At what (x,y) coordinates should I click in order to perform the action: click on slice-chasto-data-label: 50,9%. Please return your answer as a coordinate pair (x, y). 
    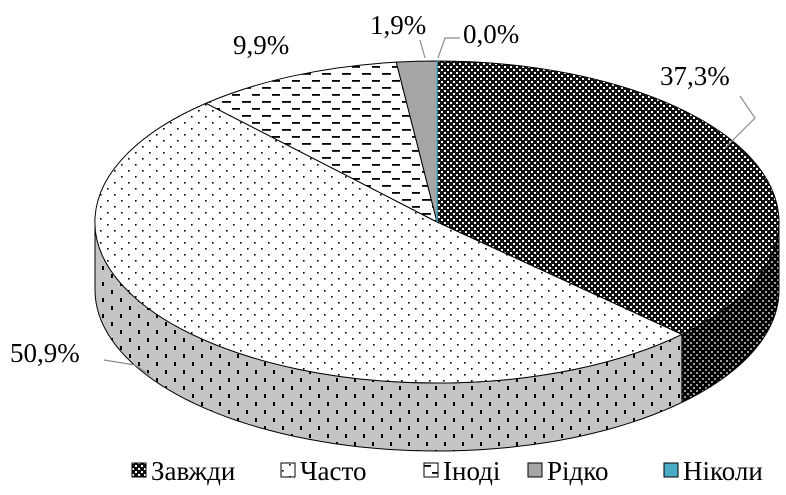
    Looking at the image, I should click on (45, 353).